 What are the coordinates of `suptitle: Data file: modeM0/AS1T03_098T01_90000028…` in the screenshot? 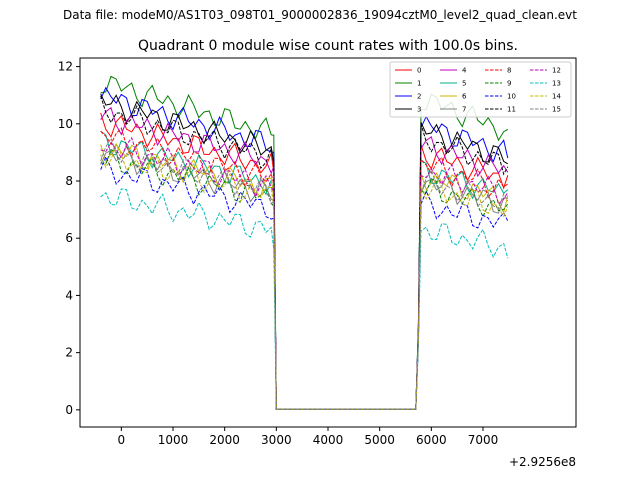 It's located at (320, 15).